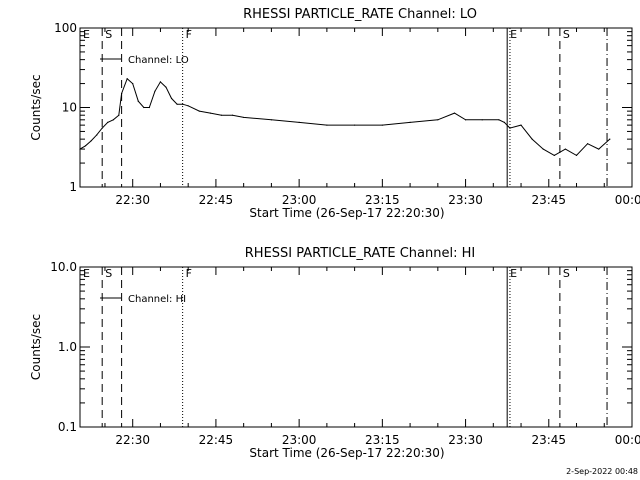 The image size is (640, 480). Describe the element at coordinates (158, 60) in the screenshot. I see `legend-label: Channel: LO` at that location.